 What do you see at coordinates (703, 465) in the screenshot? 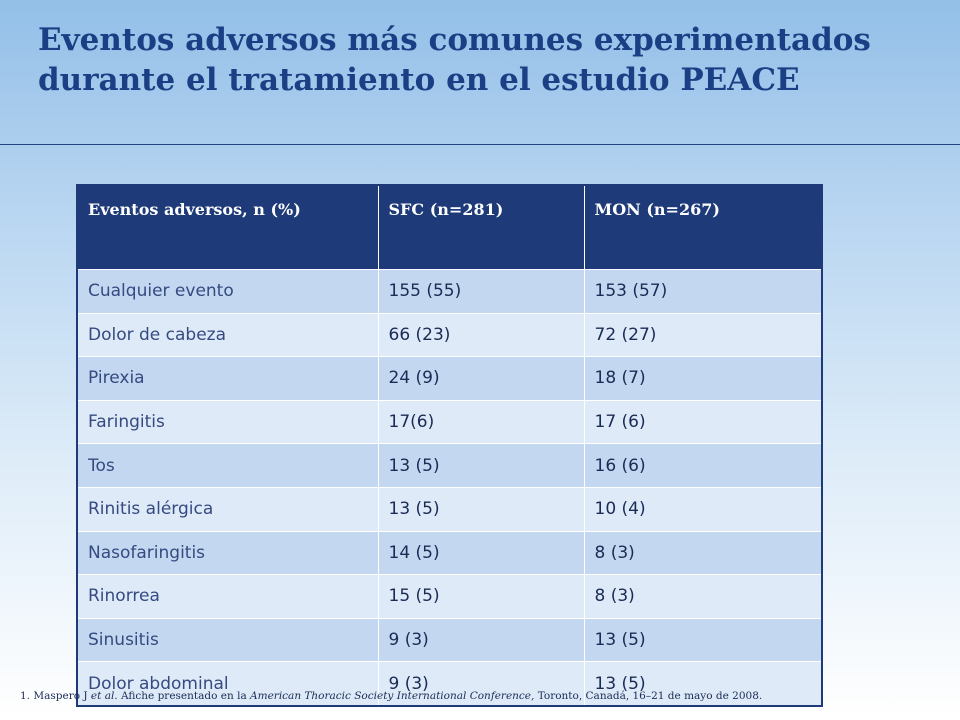
I see `mon-cell: 16 (6)` at bounding box center [703, 465].